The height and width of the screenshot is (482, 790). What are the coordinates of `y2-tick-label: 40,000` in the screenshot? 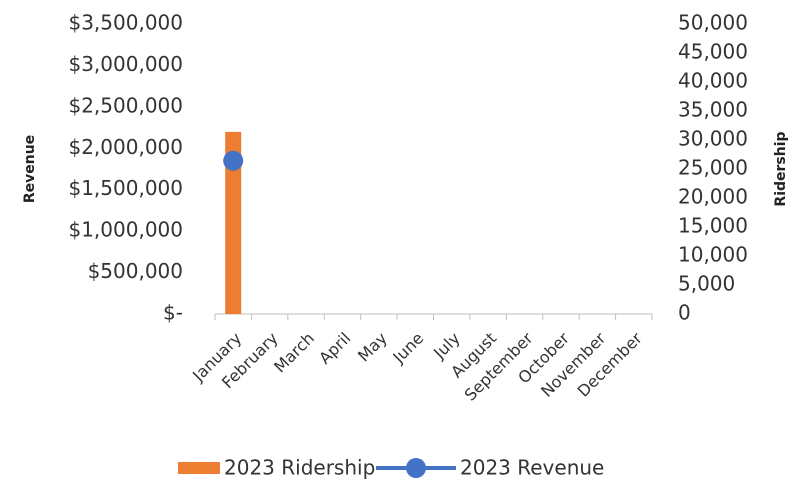 It's located at (713, 81).